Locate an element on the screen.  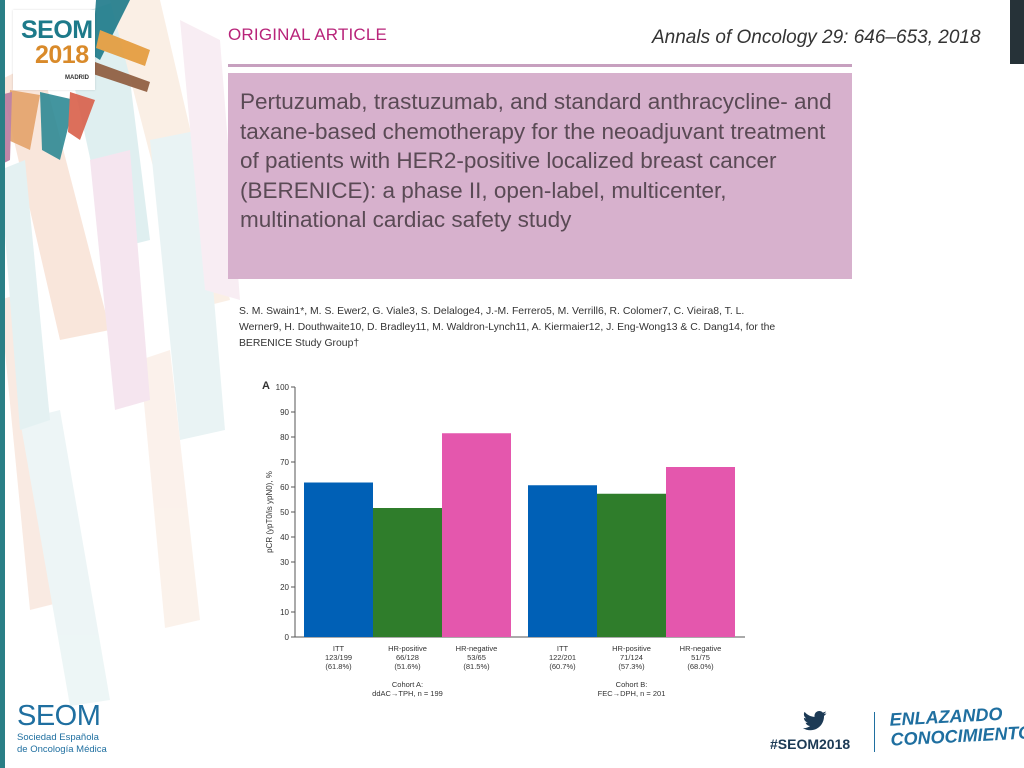
x-tick-label: 51/75 is located at coordinates (700, 657).